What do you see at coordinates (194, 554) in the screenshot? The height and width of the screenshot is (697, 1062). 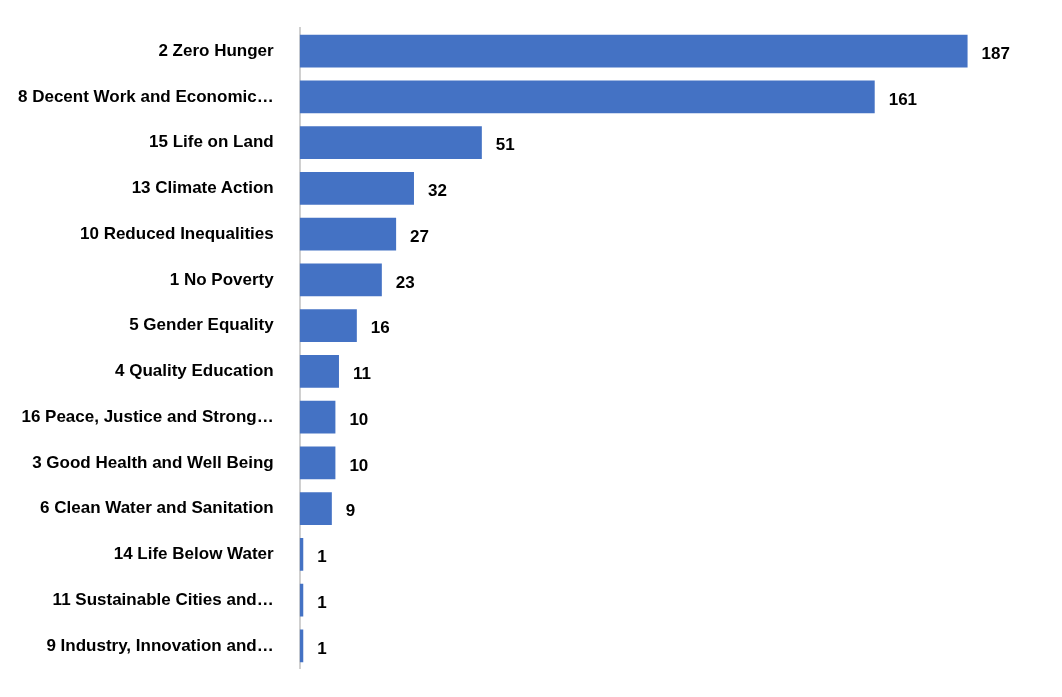 I see `y-tick-label: 14 Life Below Water` at bounding box center [194, 554].